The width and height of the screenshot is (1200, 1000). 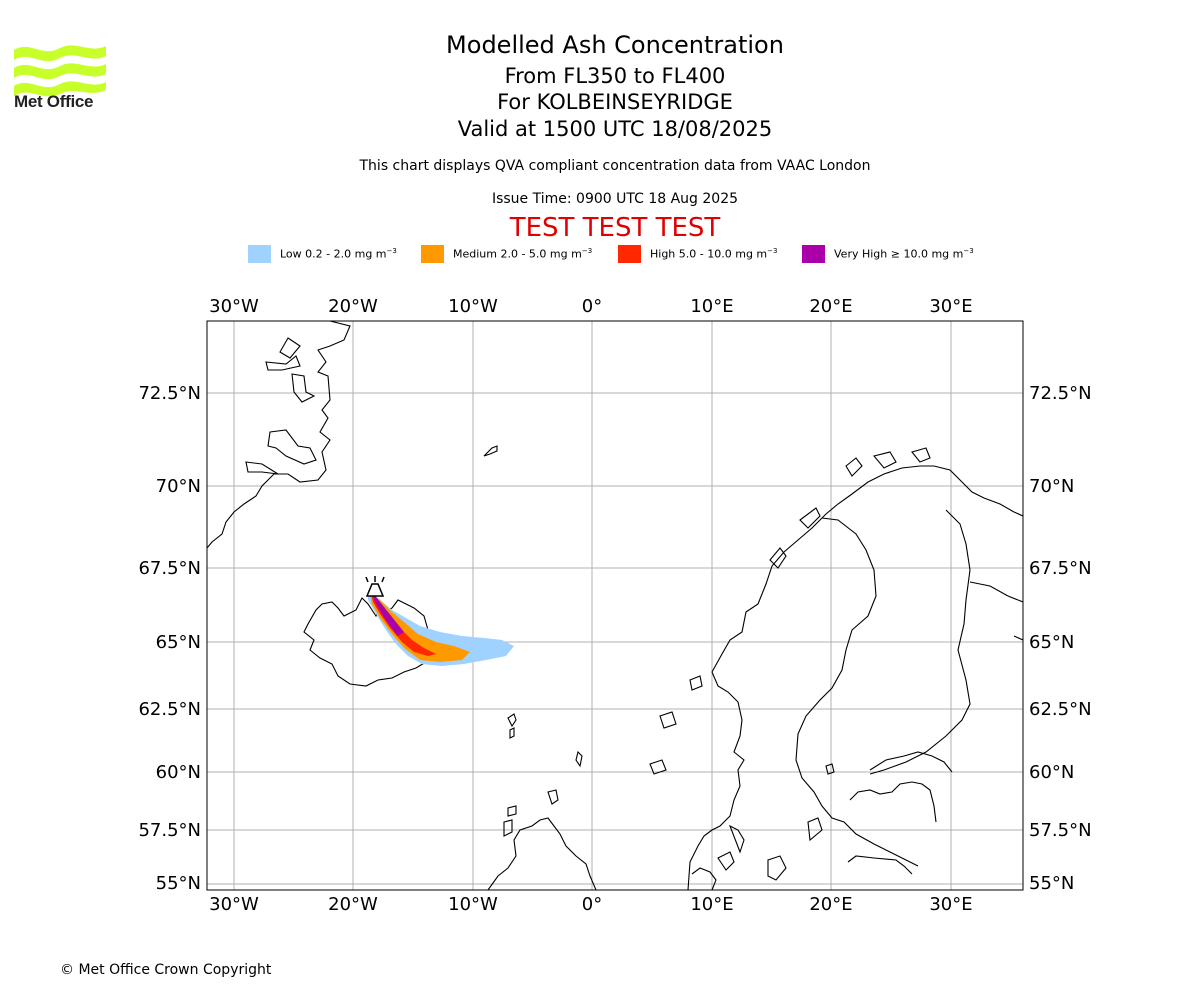 What do you see at coordinates (920, 642) in the screenshot?
I see `finland-coast` at bounding box center [920, 642].